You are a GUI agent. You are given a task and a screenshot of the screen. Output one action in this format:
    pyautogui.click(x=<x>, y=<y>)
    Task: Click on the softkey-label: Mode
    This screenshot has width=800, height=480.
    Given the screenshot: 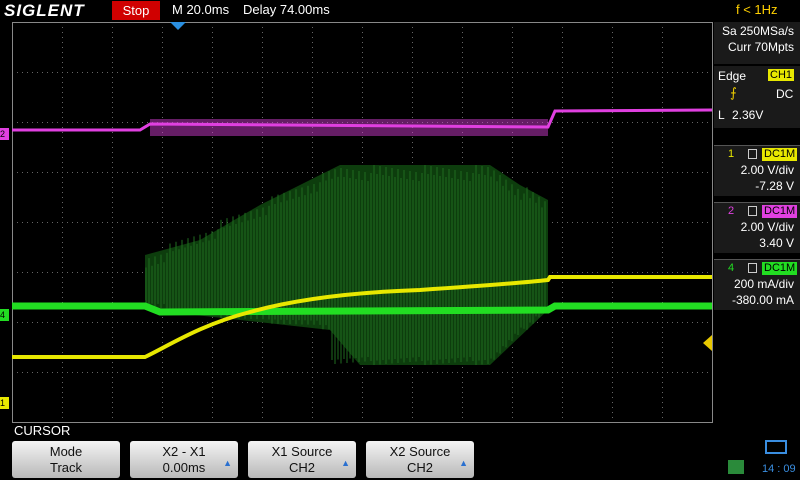 What is the action you would take?
    pyautogui.click(x=66, y=451)
    